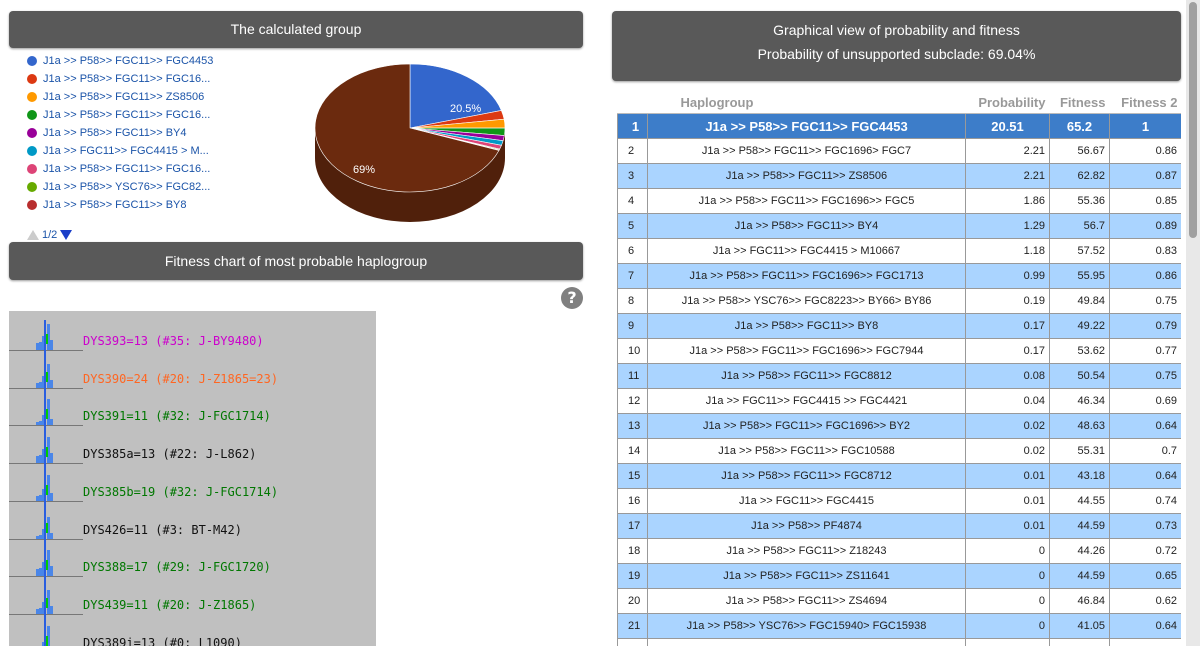  Describe the element at coordinates (899, 501) in the screenshot. I see `table-row: 16 J1a >> FGC11>> FGC4415 0.01 44.55 0.74` at that location.